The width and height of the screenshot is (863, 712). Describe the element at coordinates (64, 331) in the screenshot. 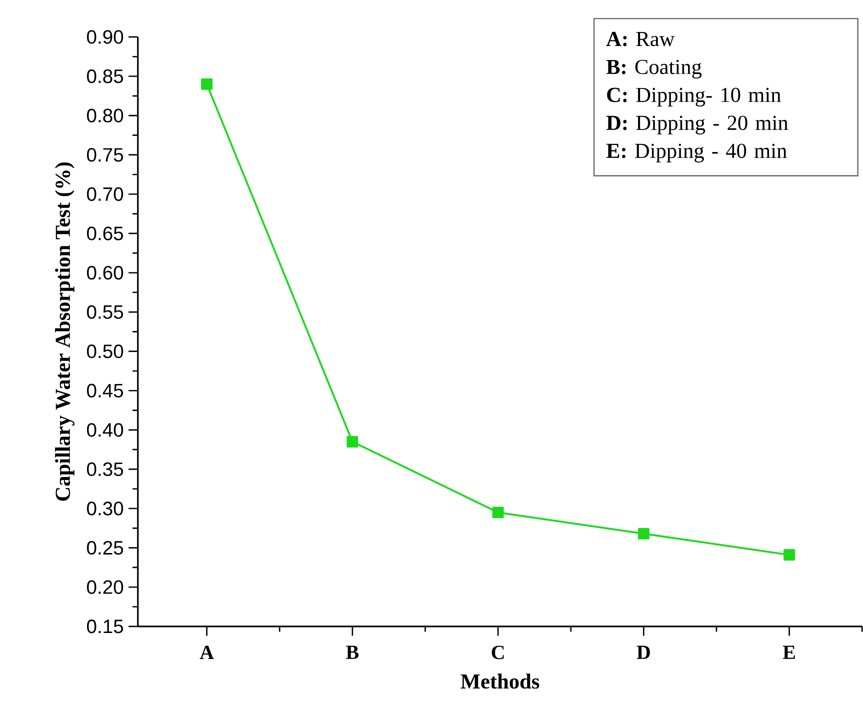

I see `y-axis-title: Capillary Water Absorption Test (%)` at that location.